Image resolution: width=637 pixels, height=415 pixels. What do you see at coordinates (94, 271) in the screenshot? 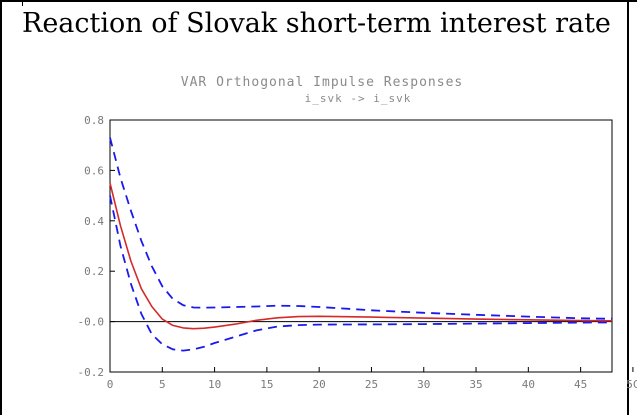
I see `y-tick-label: 0.2` at bounding box center [94, 271].